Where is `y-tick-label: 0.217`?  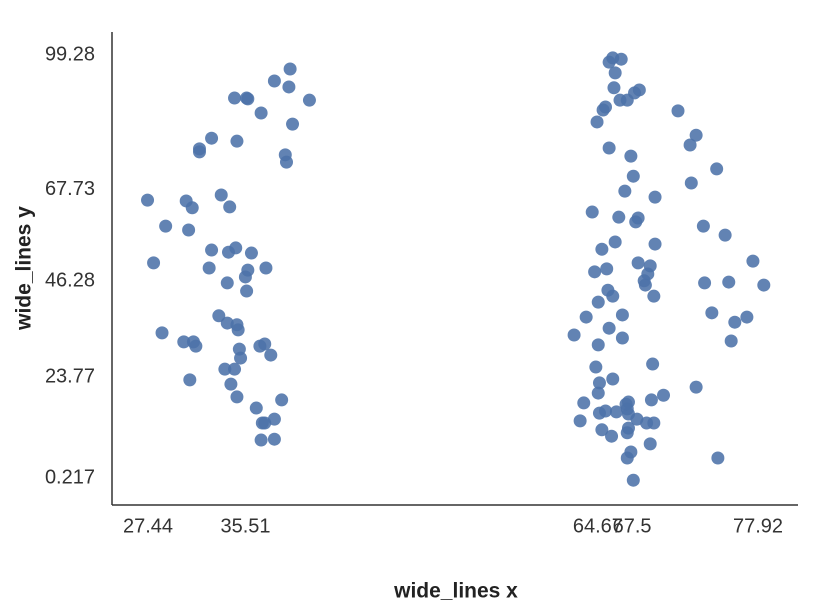
y-tick-label: 0.217 is located at coordinates (70, 477).